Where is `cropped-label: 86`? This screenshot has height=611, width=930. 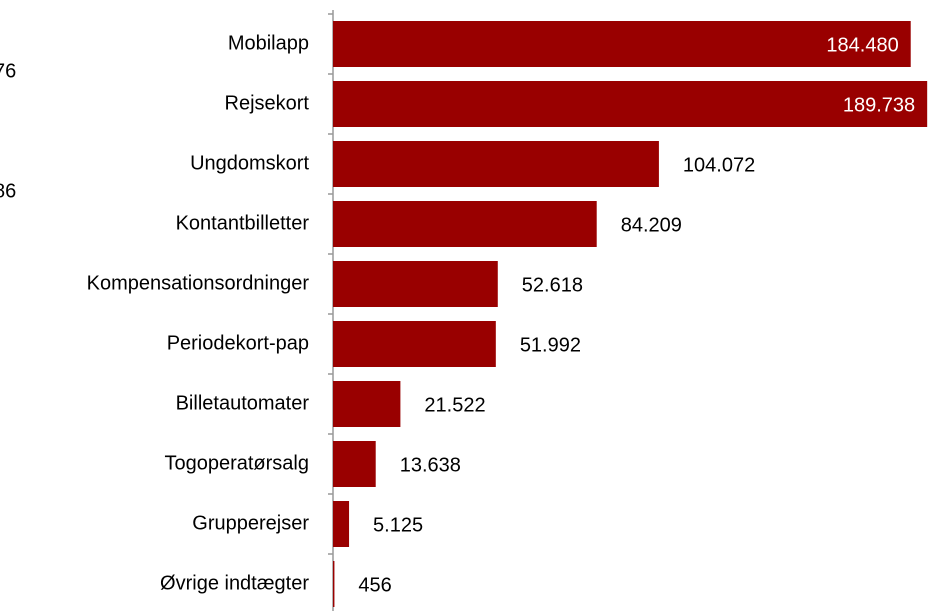
cropped-label: 86 is located at coordinates (8, 191).